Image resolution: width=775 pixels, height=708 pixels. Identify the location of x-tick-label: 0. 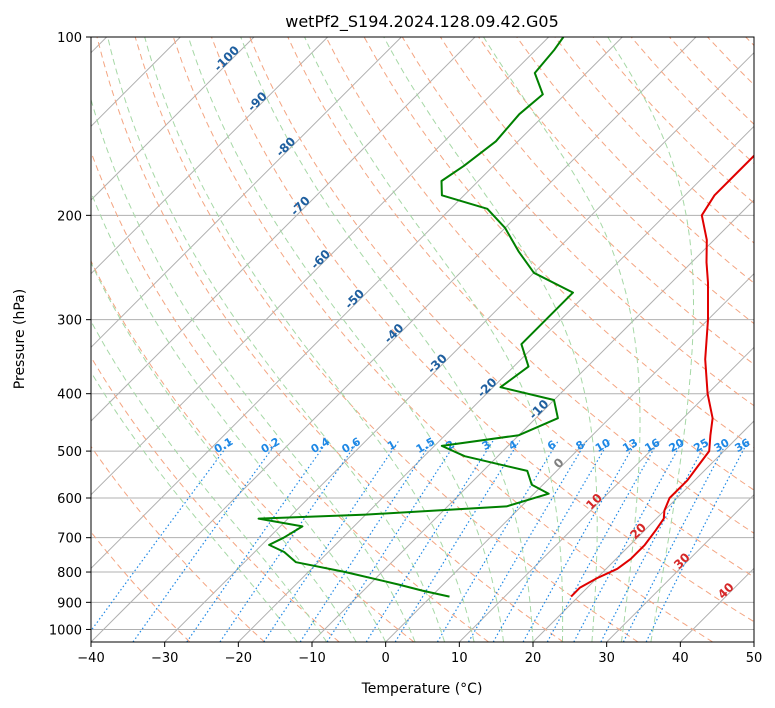
(386, 658).